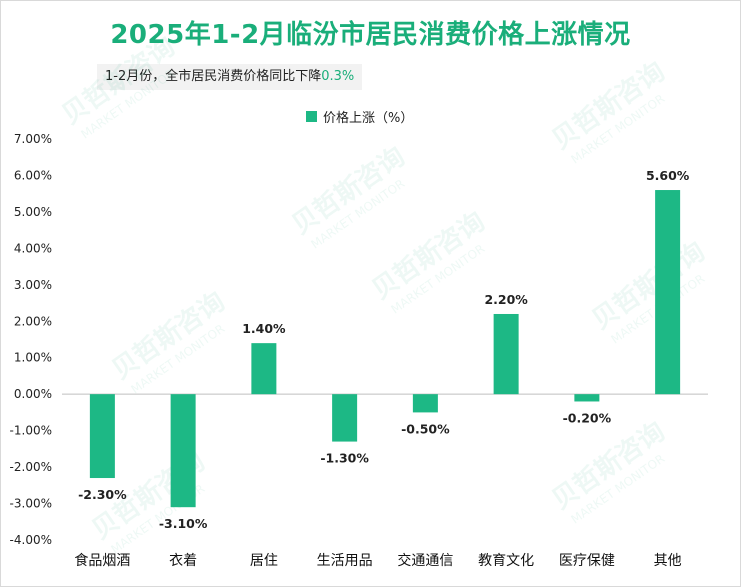 Image resolution: width=741 pixels, height=587 pixels. Describe the element at coordinates (31, 431) in the screenshot. I see `y-tick-label: -1.00%` at that location.